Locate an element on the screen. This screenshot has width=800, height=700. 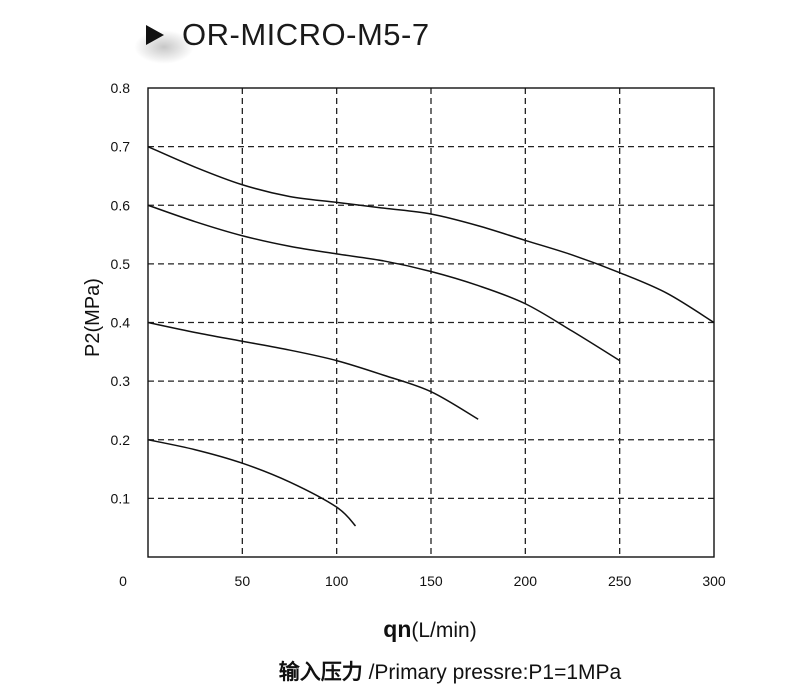
primary-pressure-note-en: /Primary pressre:P1=1MPa is located at coordinates (492, 672).